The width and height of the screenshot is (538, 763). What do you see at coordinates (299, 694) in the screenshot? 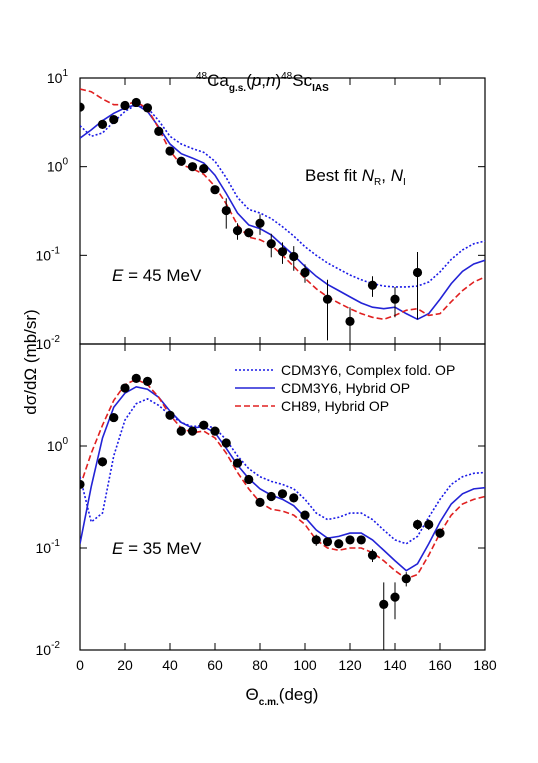
I see `x-label-part: (deg)` at bounding box center [299, 694].